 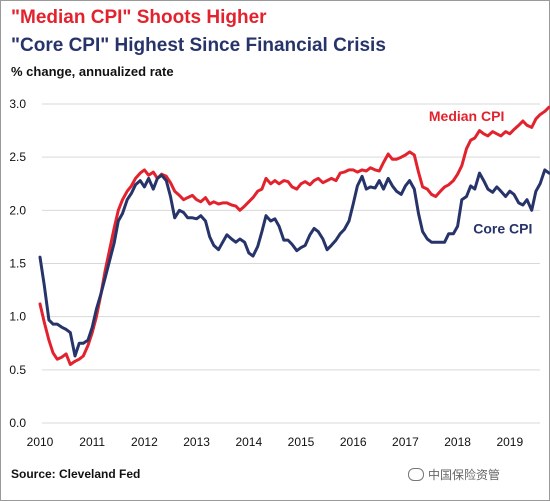 What do you see at coordinates (40, 442) in the screenshot?
I see `x-tick-label: 2010` at bounding box center [40, 442].